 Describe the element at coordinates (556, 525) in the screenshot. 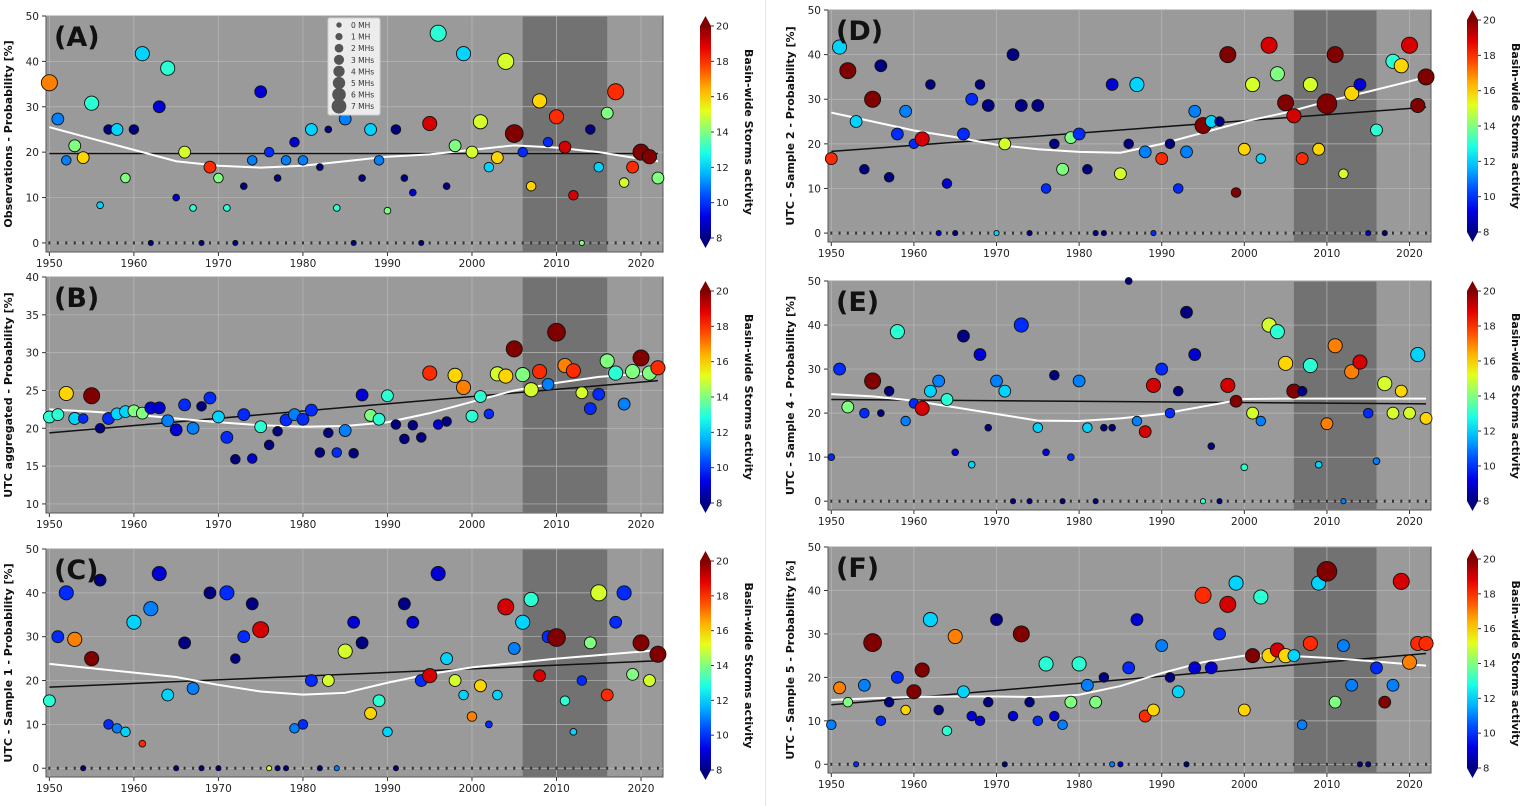

I see `x-tick-label: 2010` at that location.